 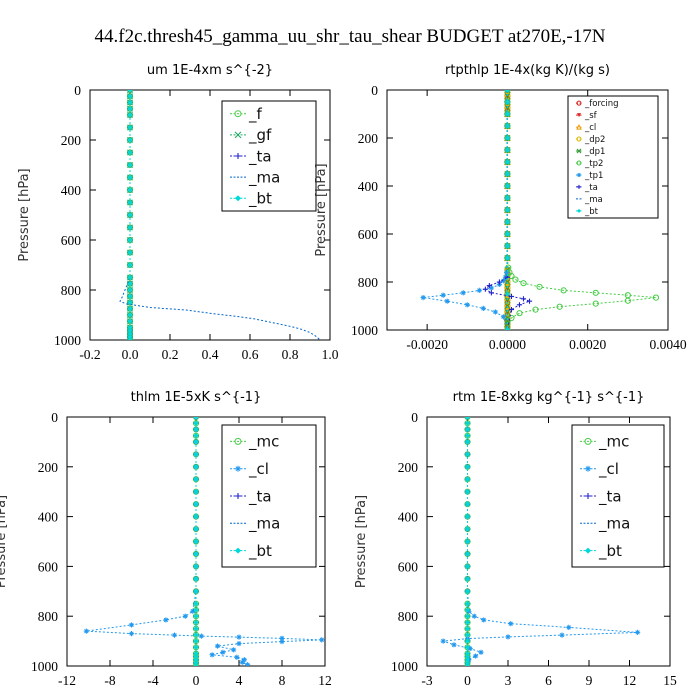 I want to click on legend-label: _tp1, so click(x=593, y=176).